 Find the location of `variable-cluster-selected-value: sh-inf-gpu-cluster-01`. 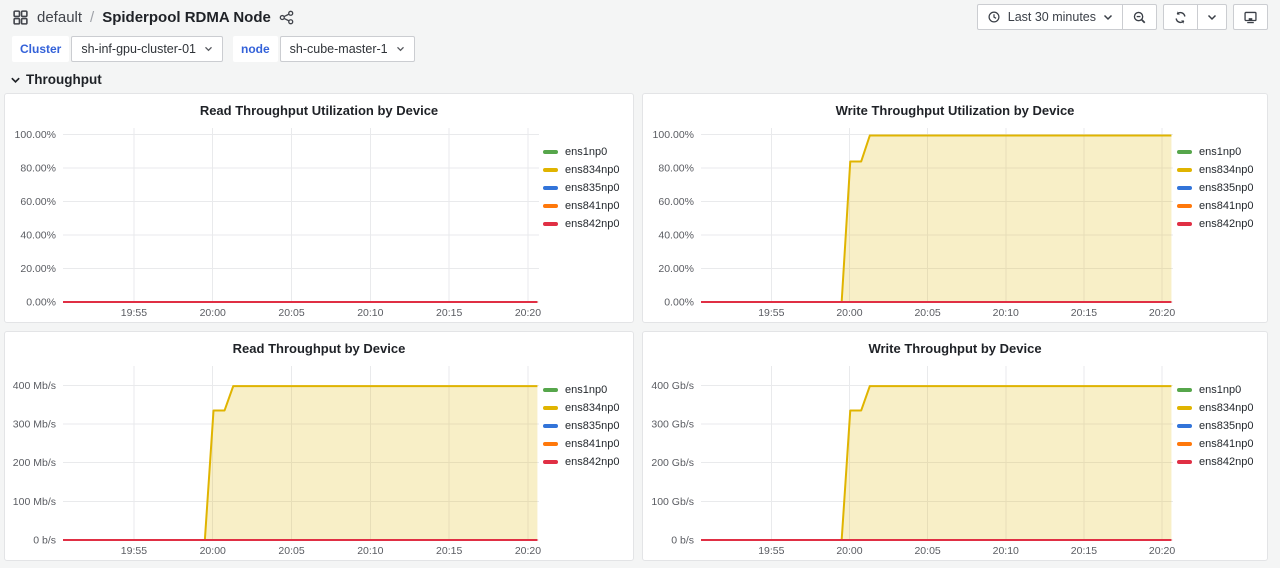

variable-cluster-selected-value: sh-inf-gpu-cluster-01 is located at coordinates (138, 49).